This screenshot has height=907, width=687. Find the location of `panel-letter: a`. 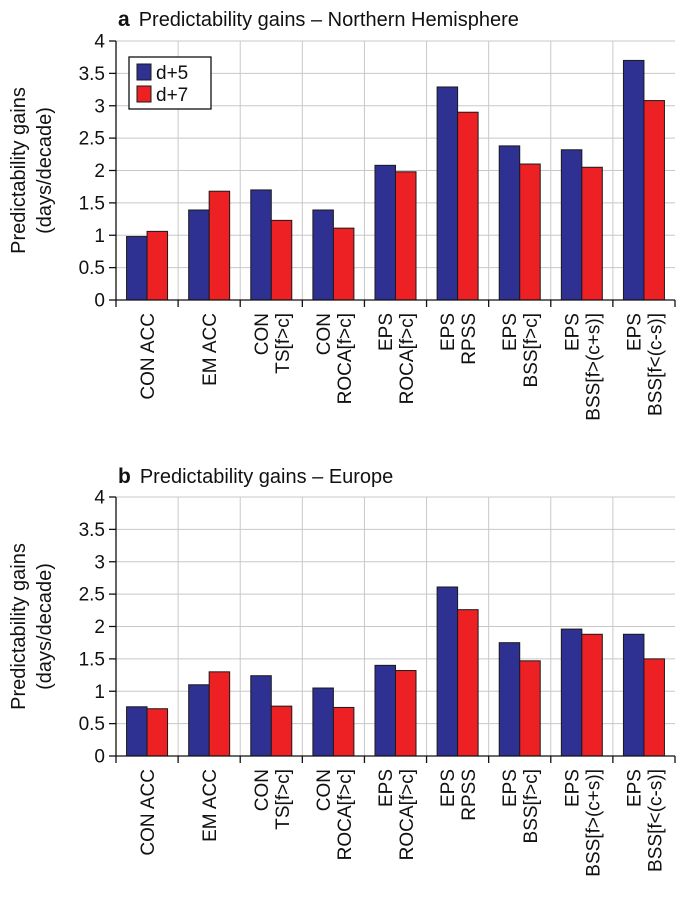

panel-letter: a is located at coordinates (124, 19).